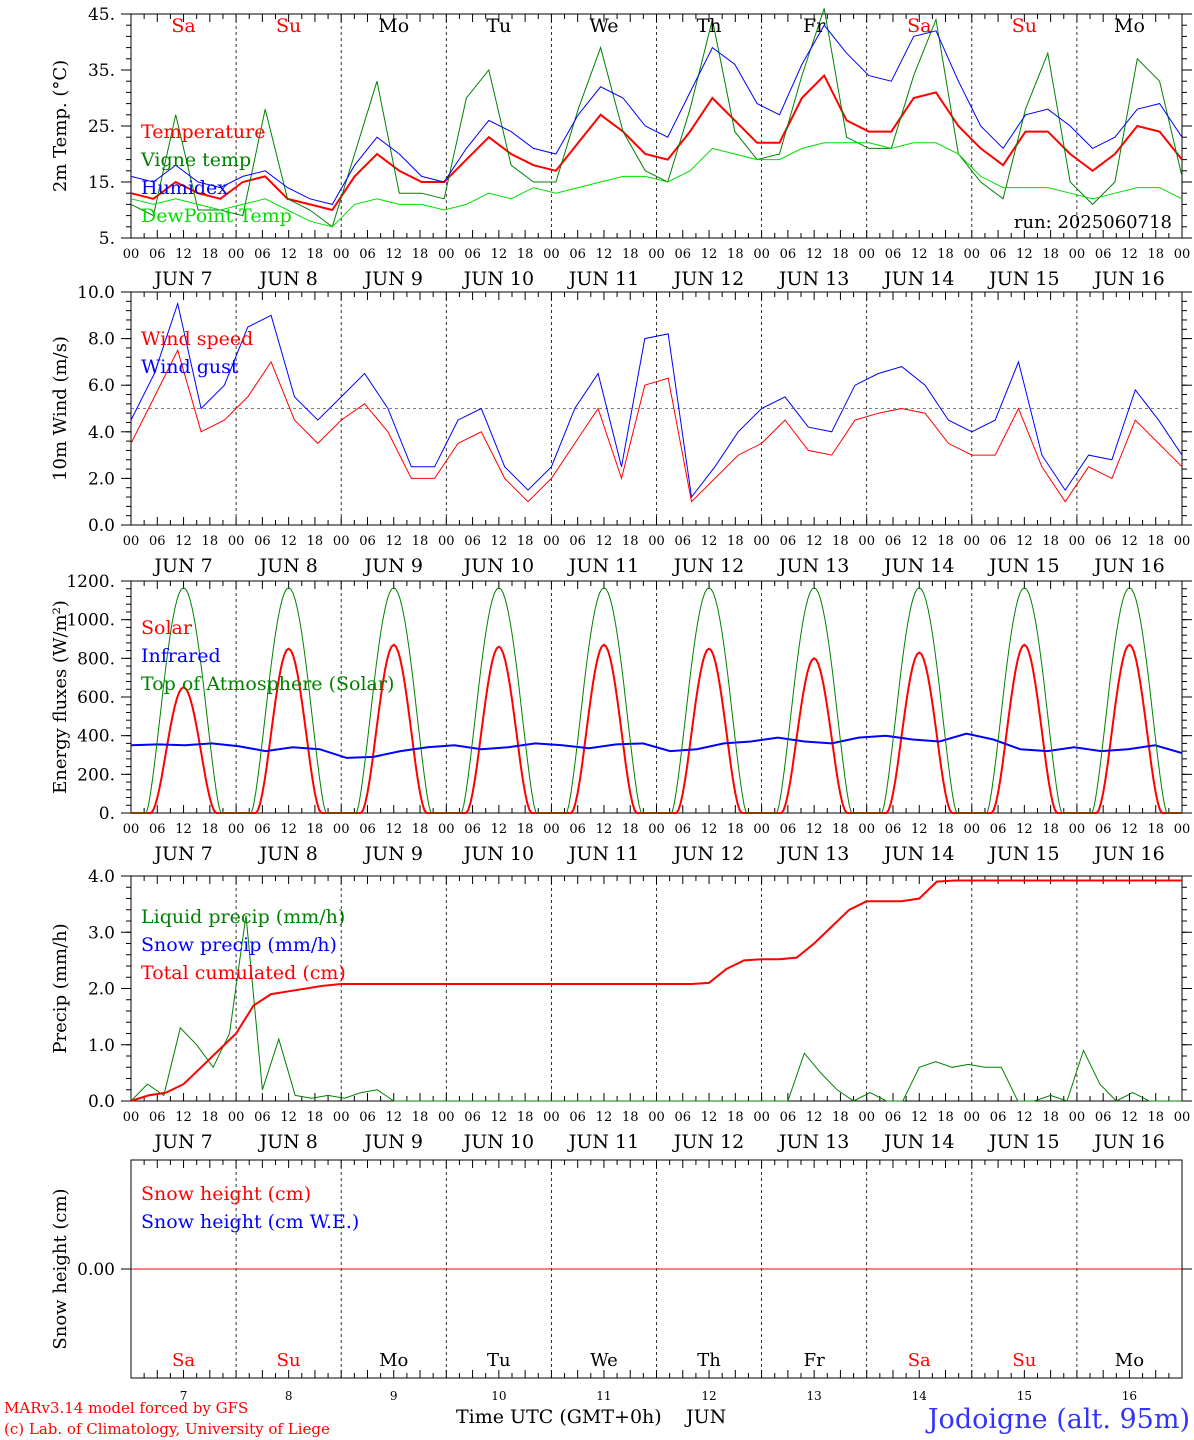 This screenshot has height=1440, width=1194. What do you see at coordinates (559, 1417) in the screenshot?
I see `x-axis-label: Time UTC (GMT+0h)` at bounding box center [559, 1417].